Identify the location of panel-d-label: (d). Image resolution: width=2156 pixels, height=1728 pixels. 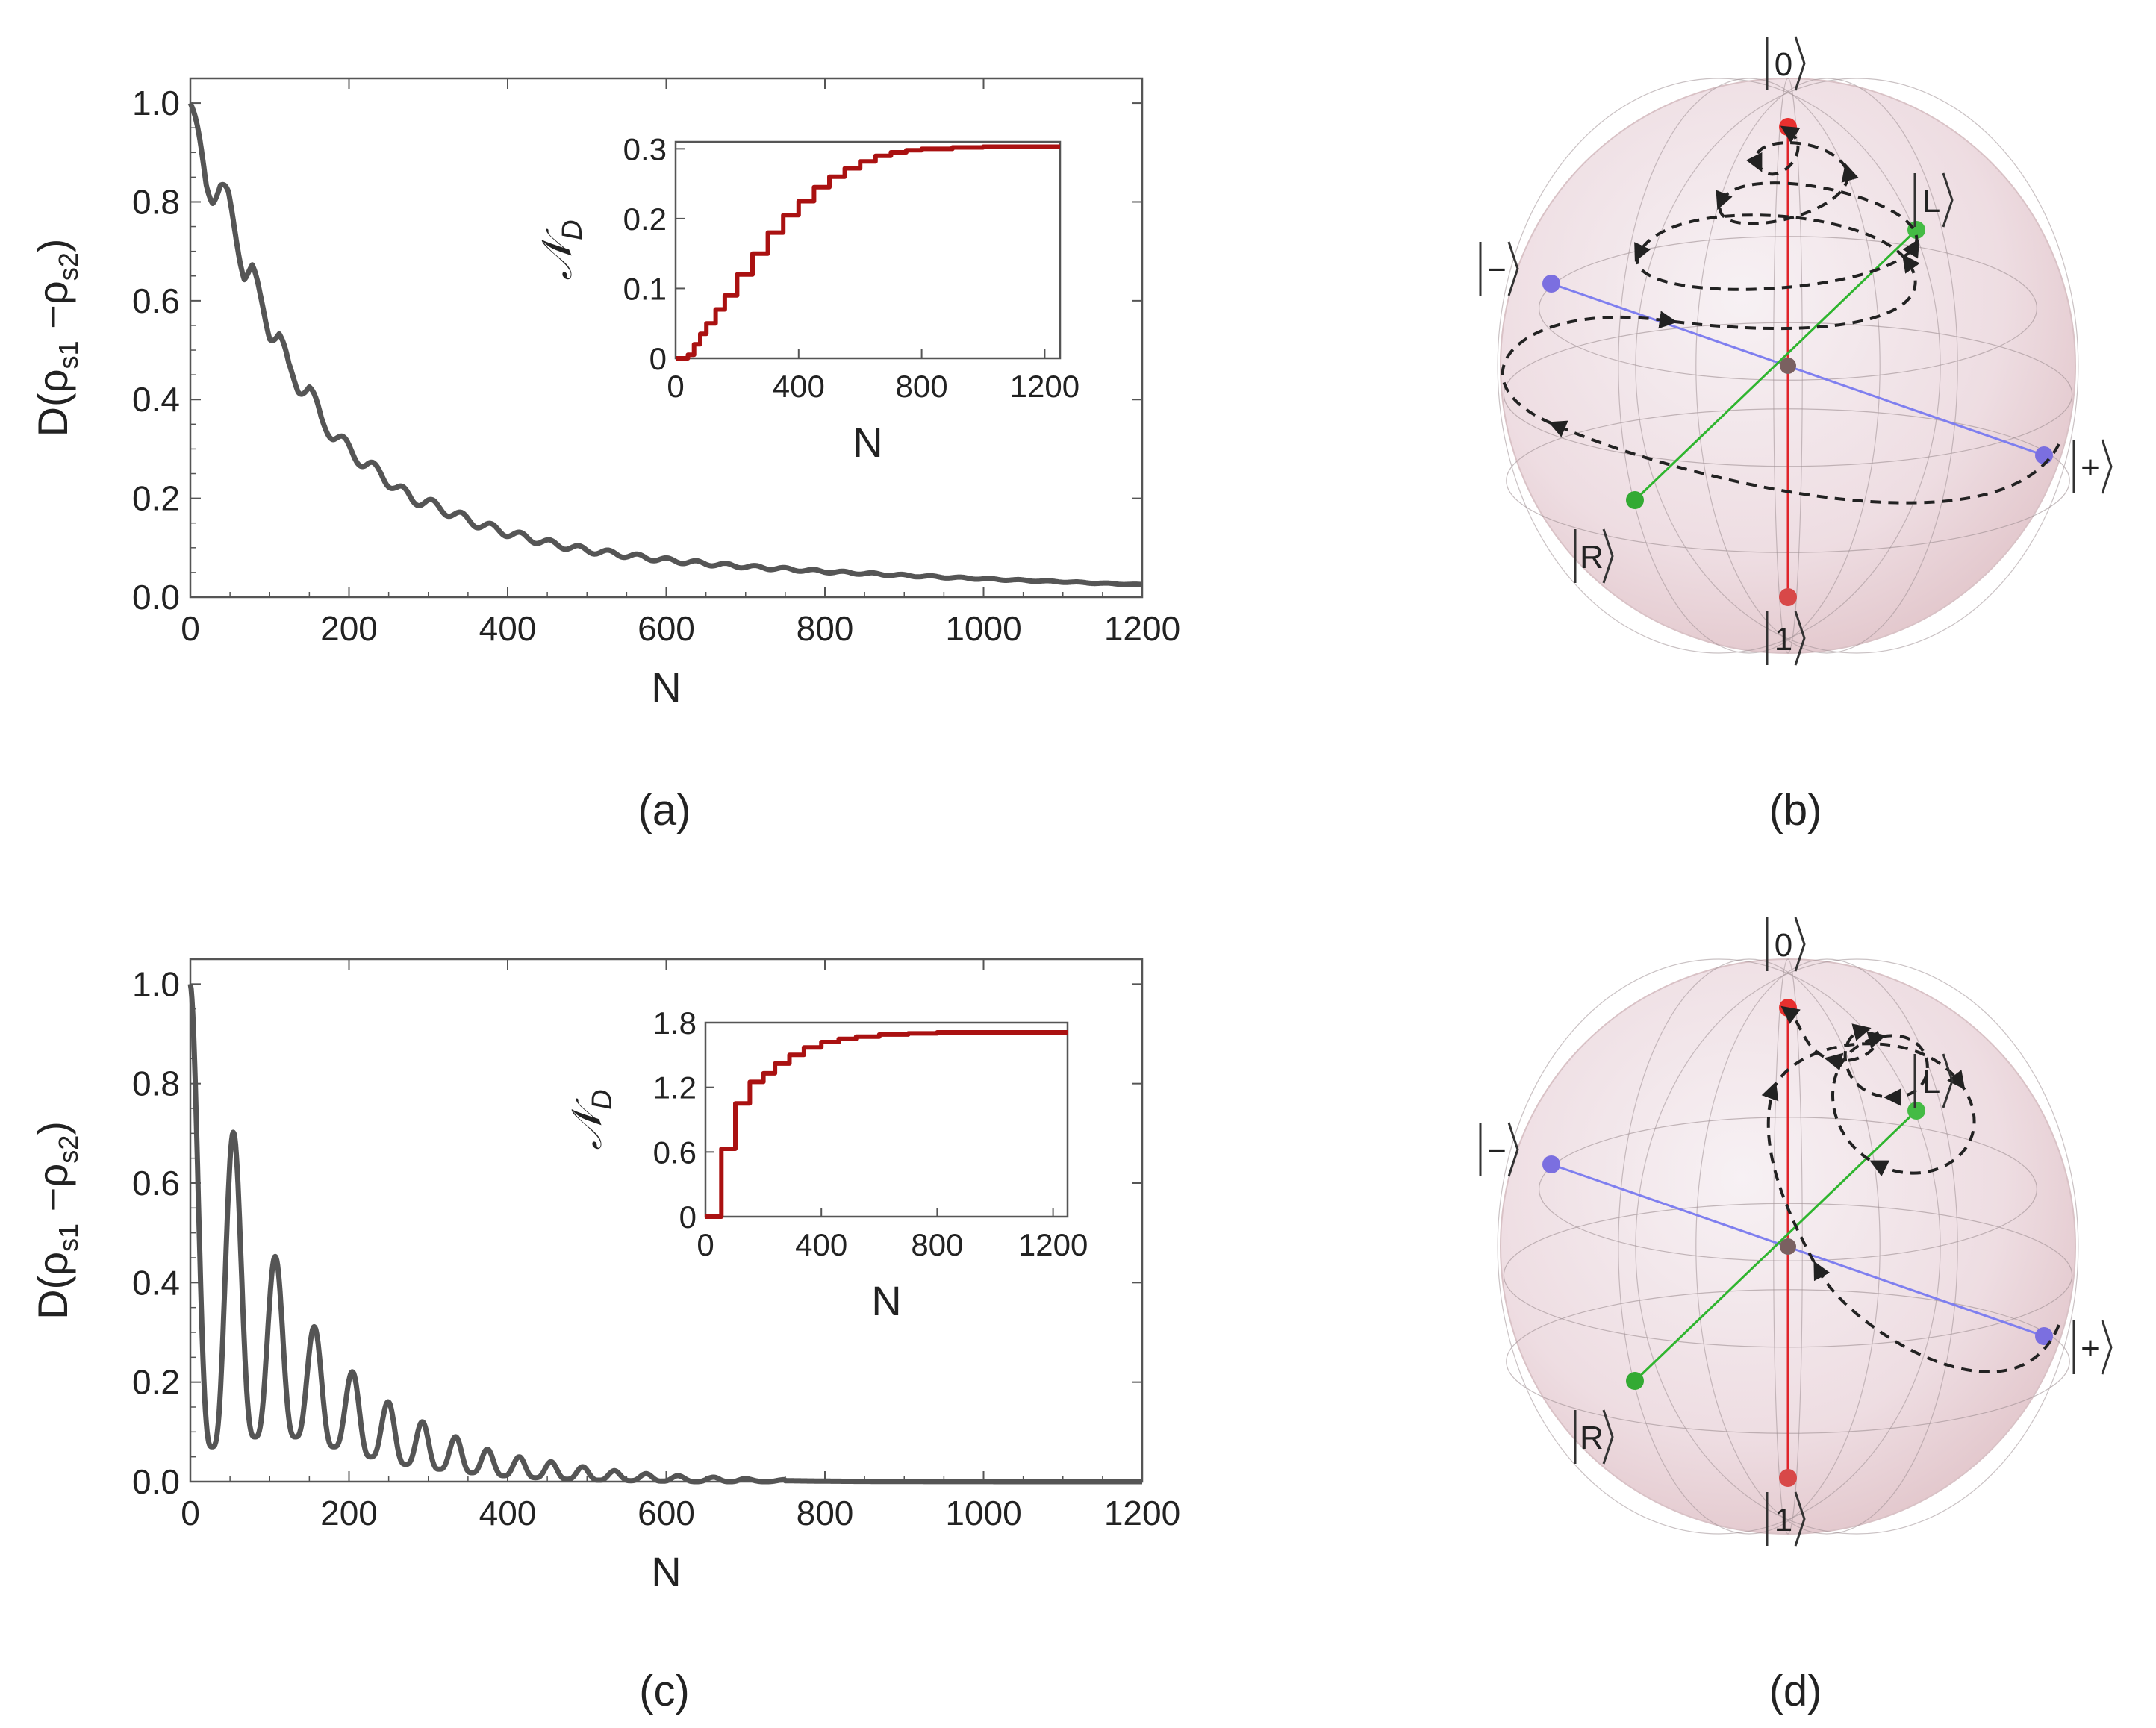
(1795, 1691).